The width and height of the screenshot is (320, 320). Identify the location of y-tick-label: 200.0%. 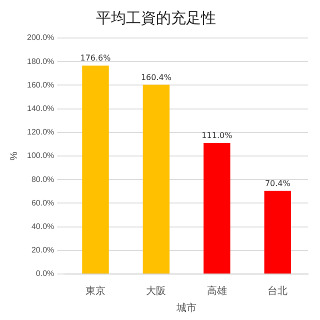
(40, 37).